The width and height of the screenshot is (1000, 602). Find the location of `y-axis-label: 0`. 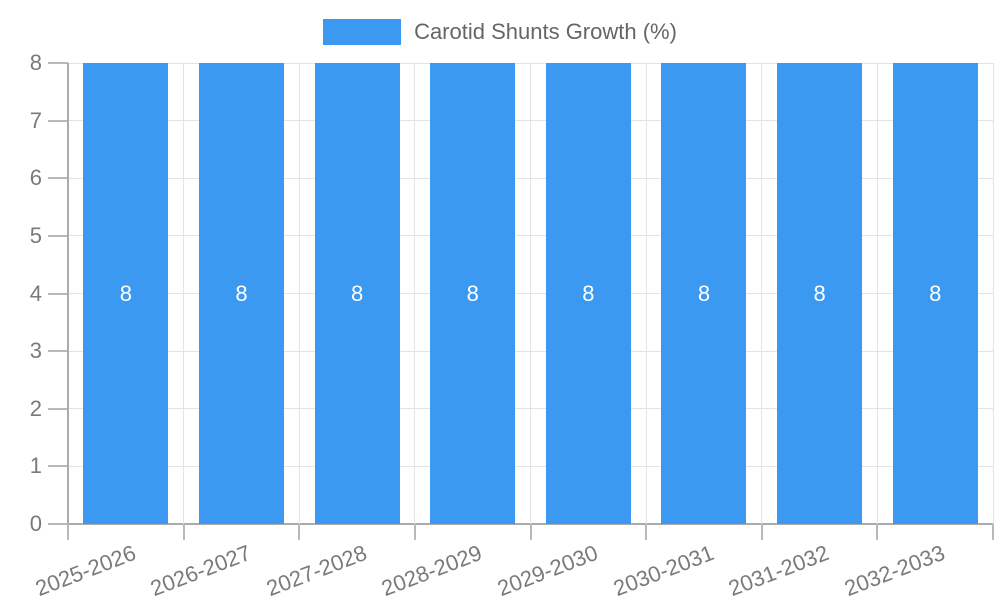

y-axis-label: 0 is located at coordinates (35, 523).